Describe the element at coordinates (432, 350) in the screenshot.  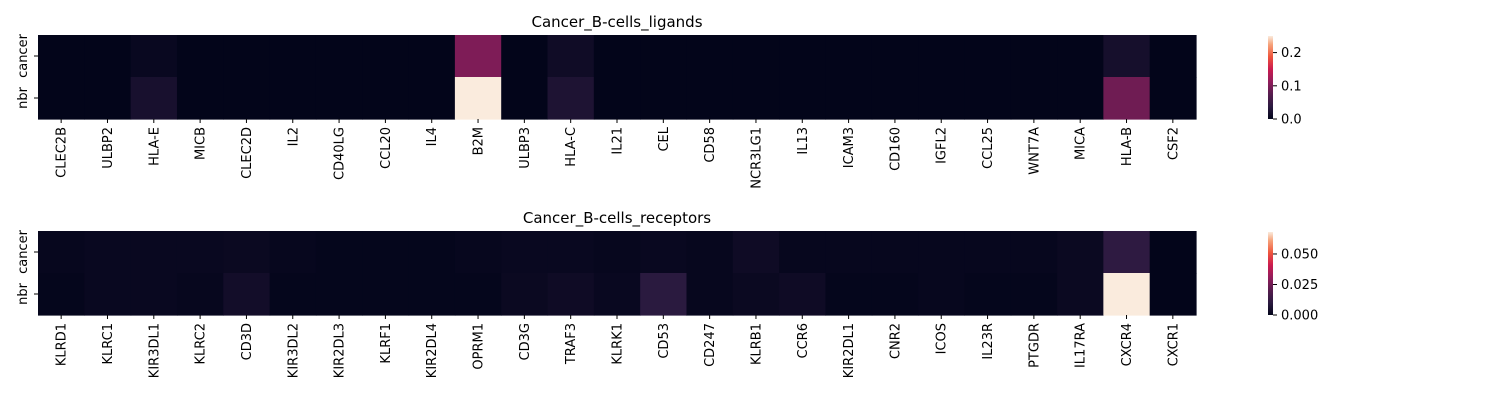
I see `column-label: KIR2DL4` at that location.